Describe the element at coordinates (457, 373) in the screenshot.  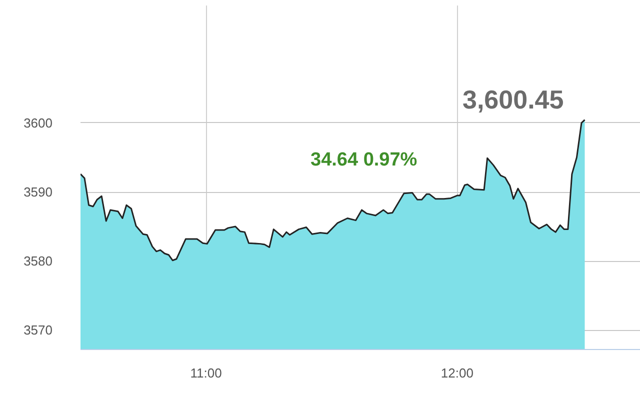
I see `x-tick-label: 12:00` at that location.